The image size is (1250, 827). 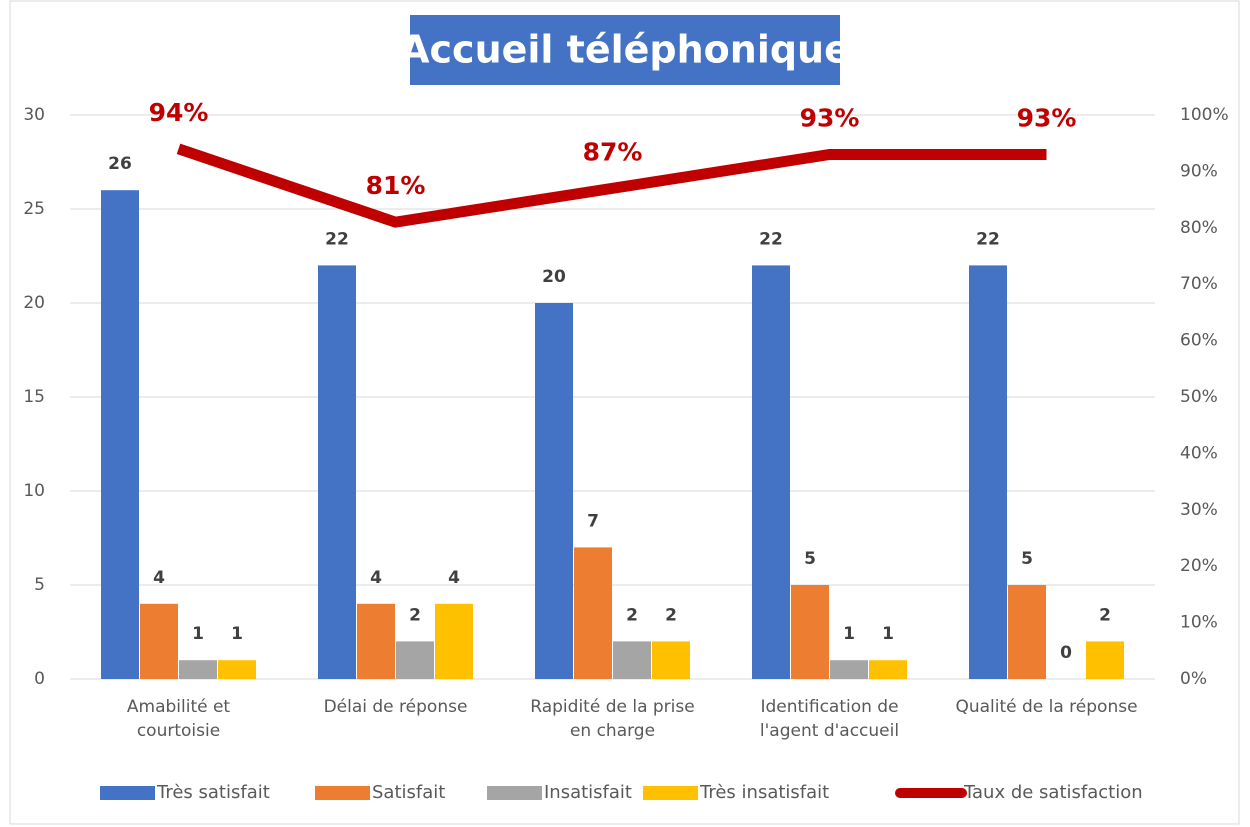 I want to click on y2-tick-label: 60%, so click(x=1199, y=341).